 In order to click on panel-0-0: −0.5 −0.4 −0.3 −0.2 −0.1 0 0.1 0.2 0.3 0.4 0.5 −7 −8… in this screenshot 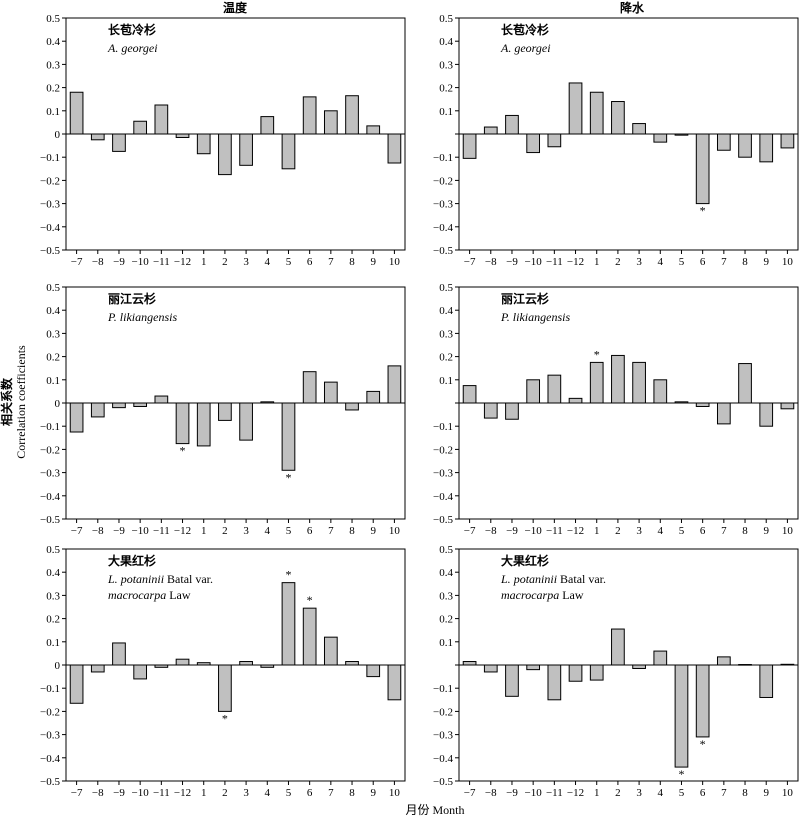, I will do `click(223, 140)`.